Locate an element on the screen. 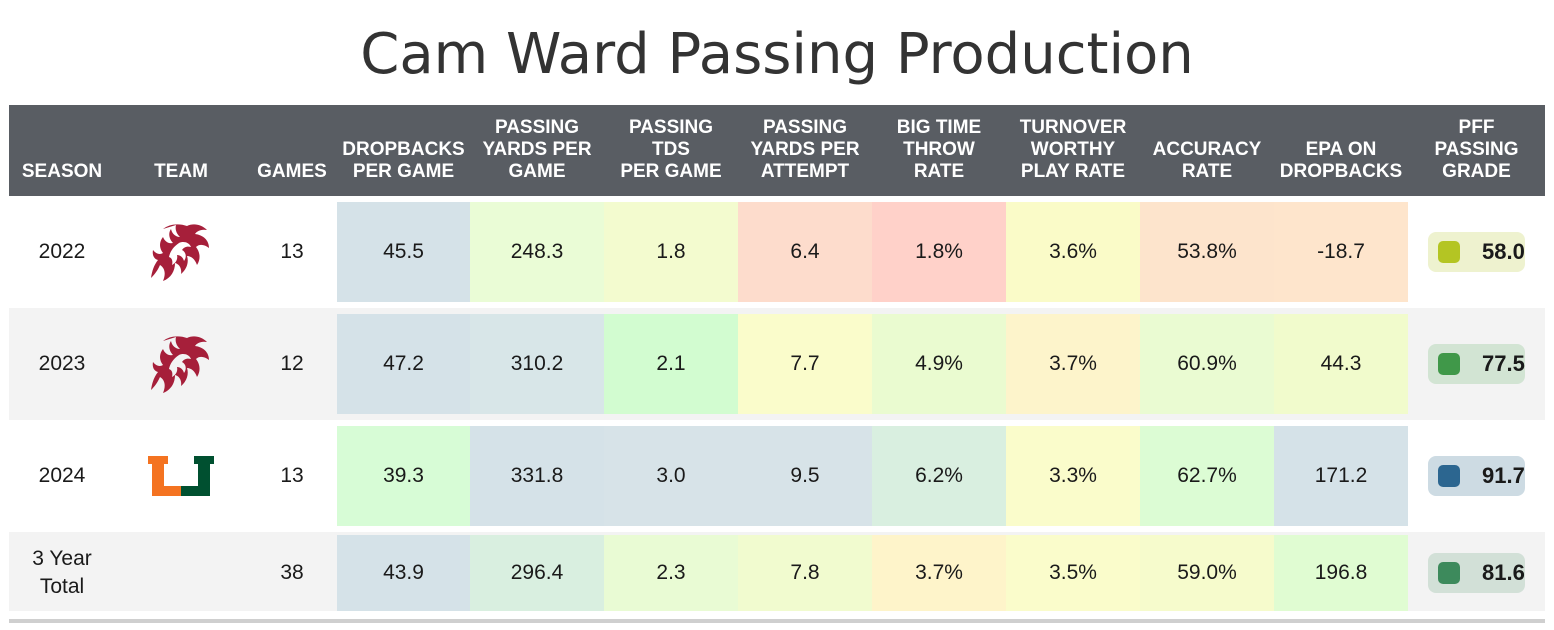 The image size is (1554, 630). column-header-big-time-throw-rate: BIG TIME THROW RATE is located at coordinates (939, 149).